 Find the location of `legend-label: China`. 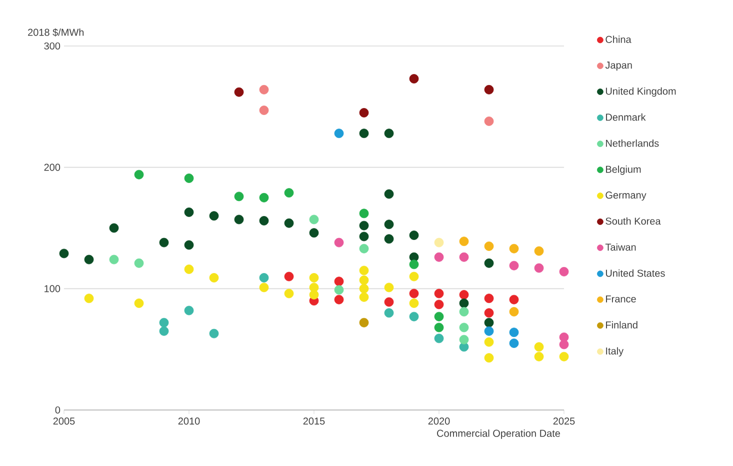

legend-label: China is located at coordinates (619, 39).